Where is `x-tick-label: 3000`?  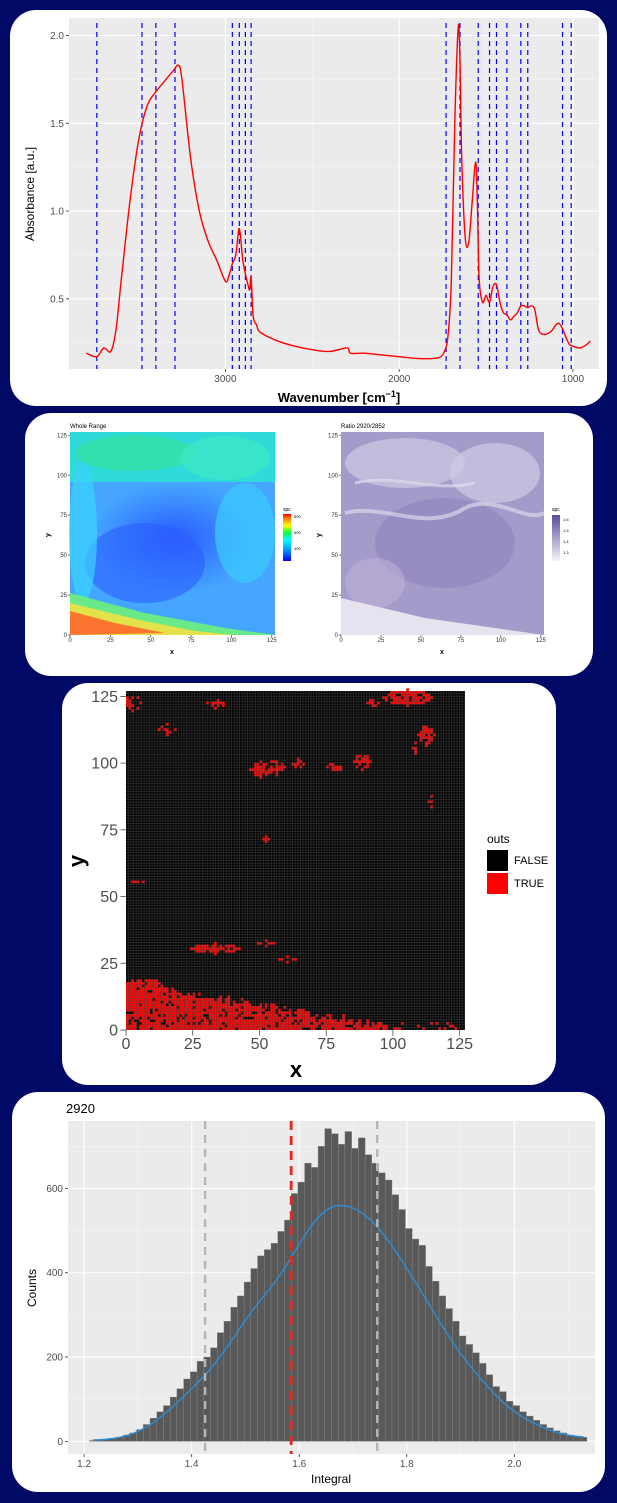
x-tick-label: 3000 is located at coordinates (225, 379).